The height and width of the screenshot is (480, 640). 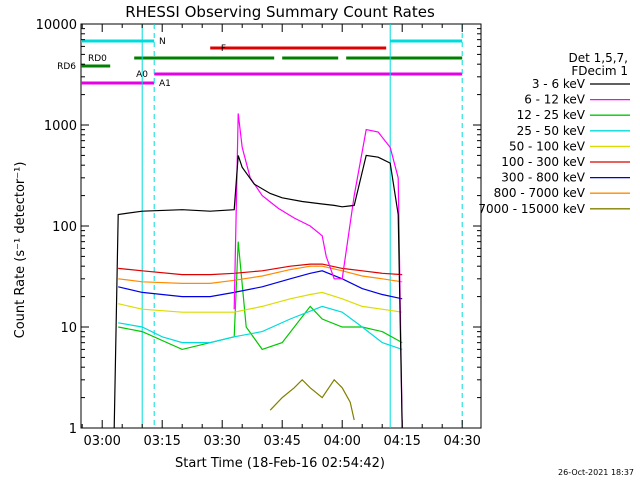 I want to click on flag-label-a1: A1, so click(x=165, y=84).